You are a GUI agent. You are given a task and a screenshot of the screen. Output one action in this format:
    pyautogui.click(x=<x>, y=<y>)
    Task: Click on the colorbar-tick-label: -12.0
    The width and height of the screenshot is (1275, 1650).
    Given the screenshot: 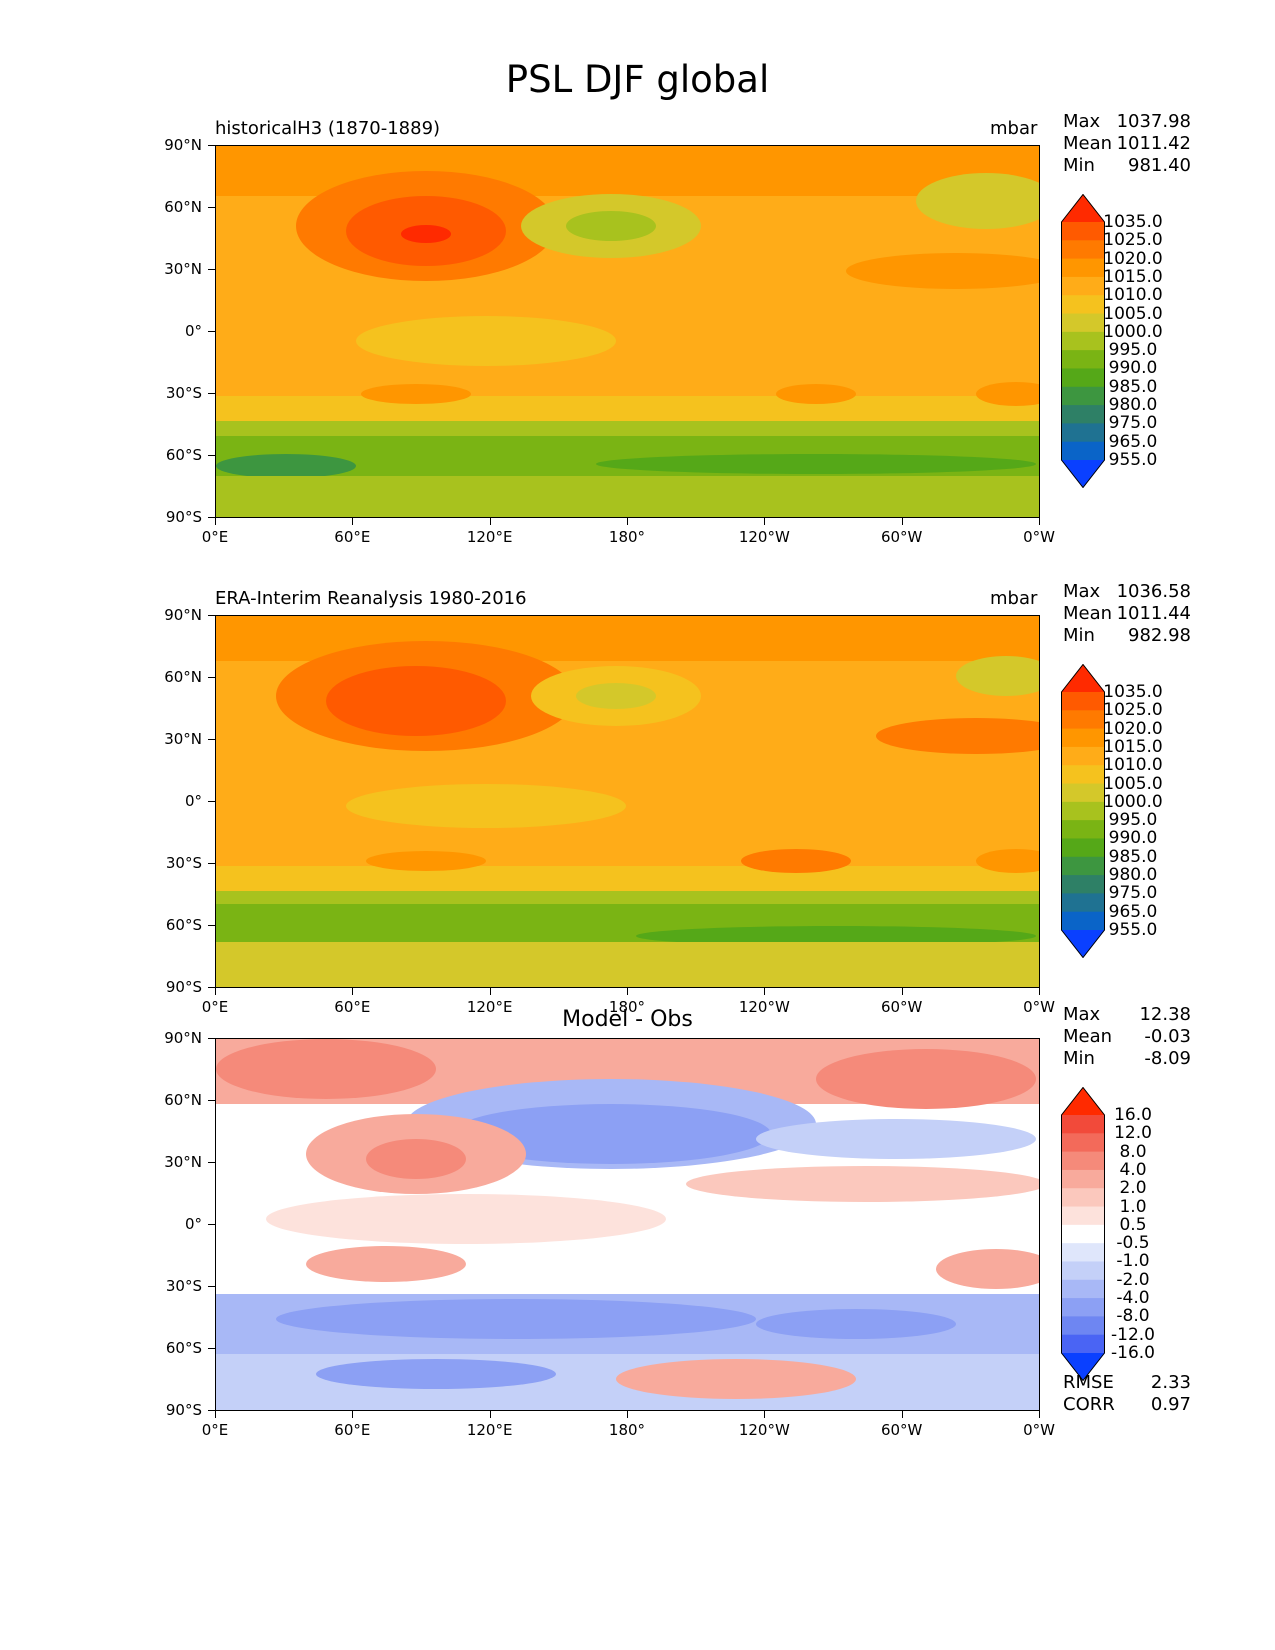 What is the action you would take?
    pyautogui.click(x=1133, y=1334)
    